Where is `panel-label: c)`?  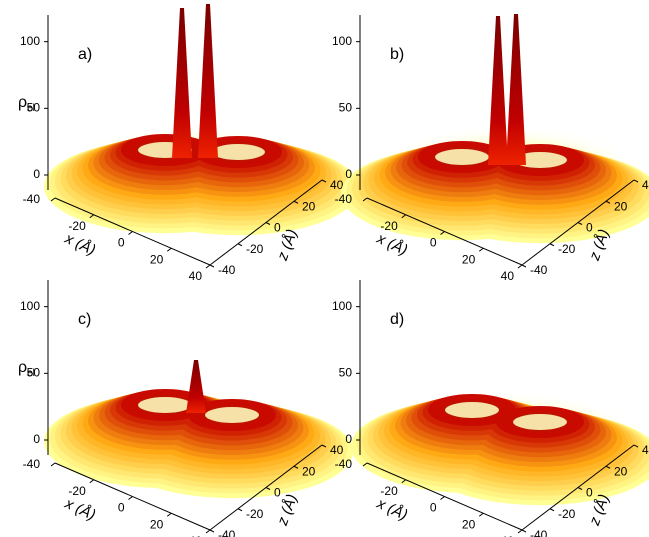
panel-label: c) is located at coordinates (84, 319).